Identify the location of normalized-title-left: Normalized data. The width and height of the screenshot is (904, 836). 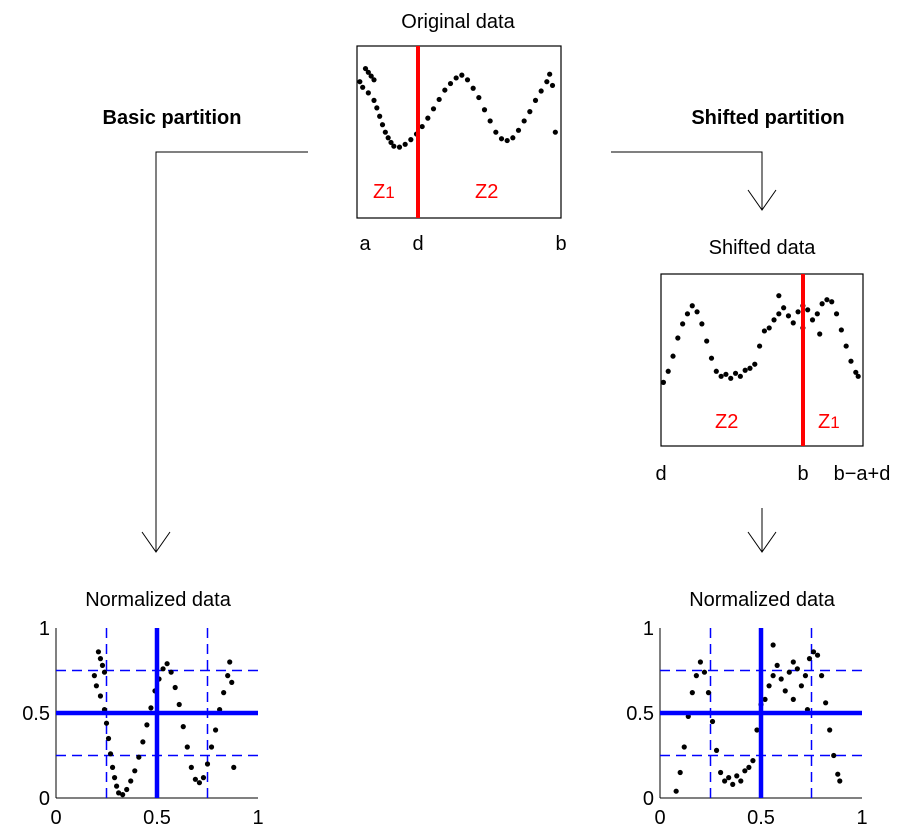
(158, 600).